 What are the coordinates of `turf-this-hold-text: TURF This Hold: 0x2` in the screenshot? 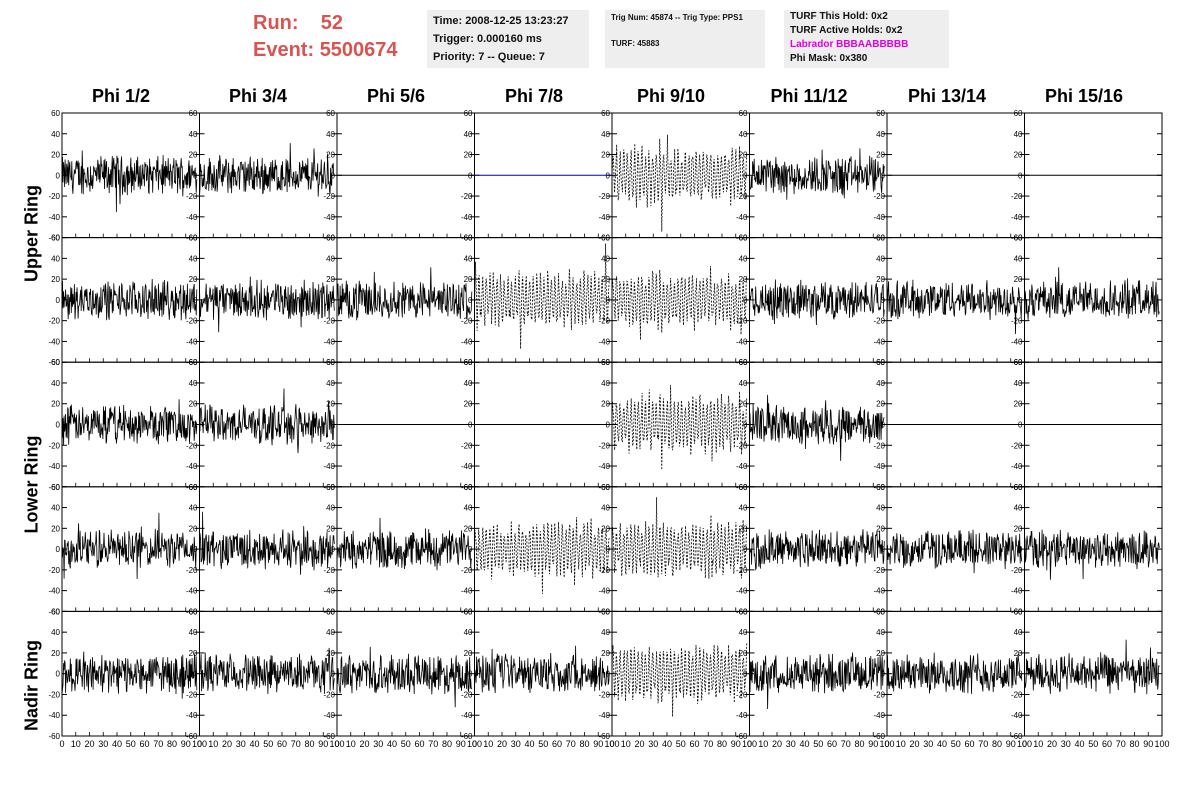 It's located at (839, 16).